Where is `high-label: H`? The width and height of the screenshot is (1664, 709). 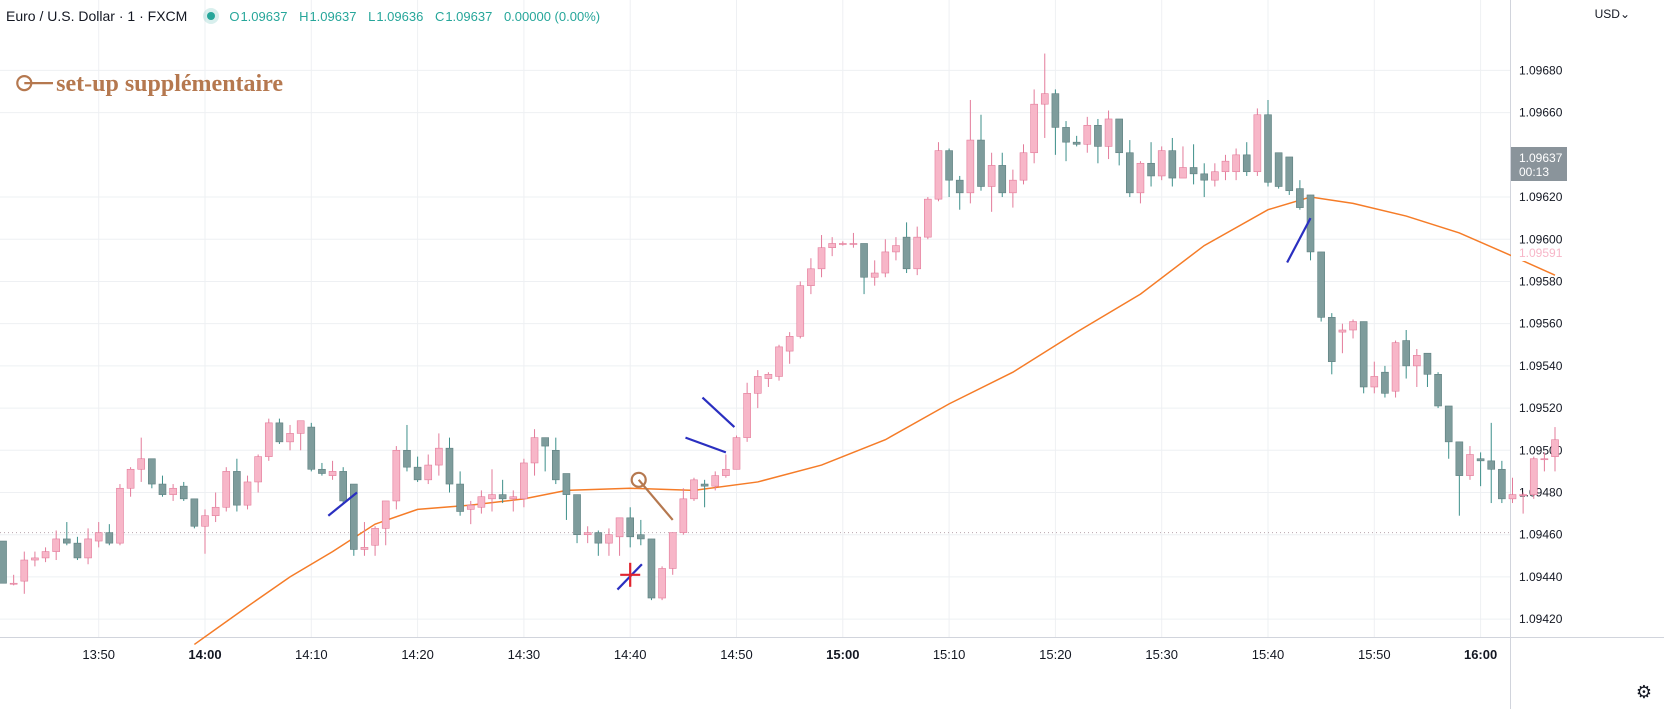
high-label: H is located at coordinates (304, 16).